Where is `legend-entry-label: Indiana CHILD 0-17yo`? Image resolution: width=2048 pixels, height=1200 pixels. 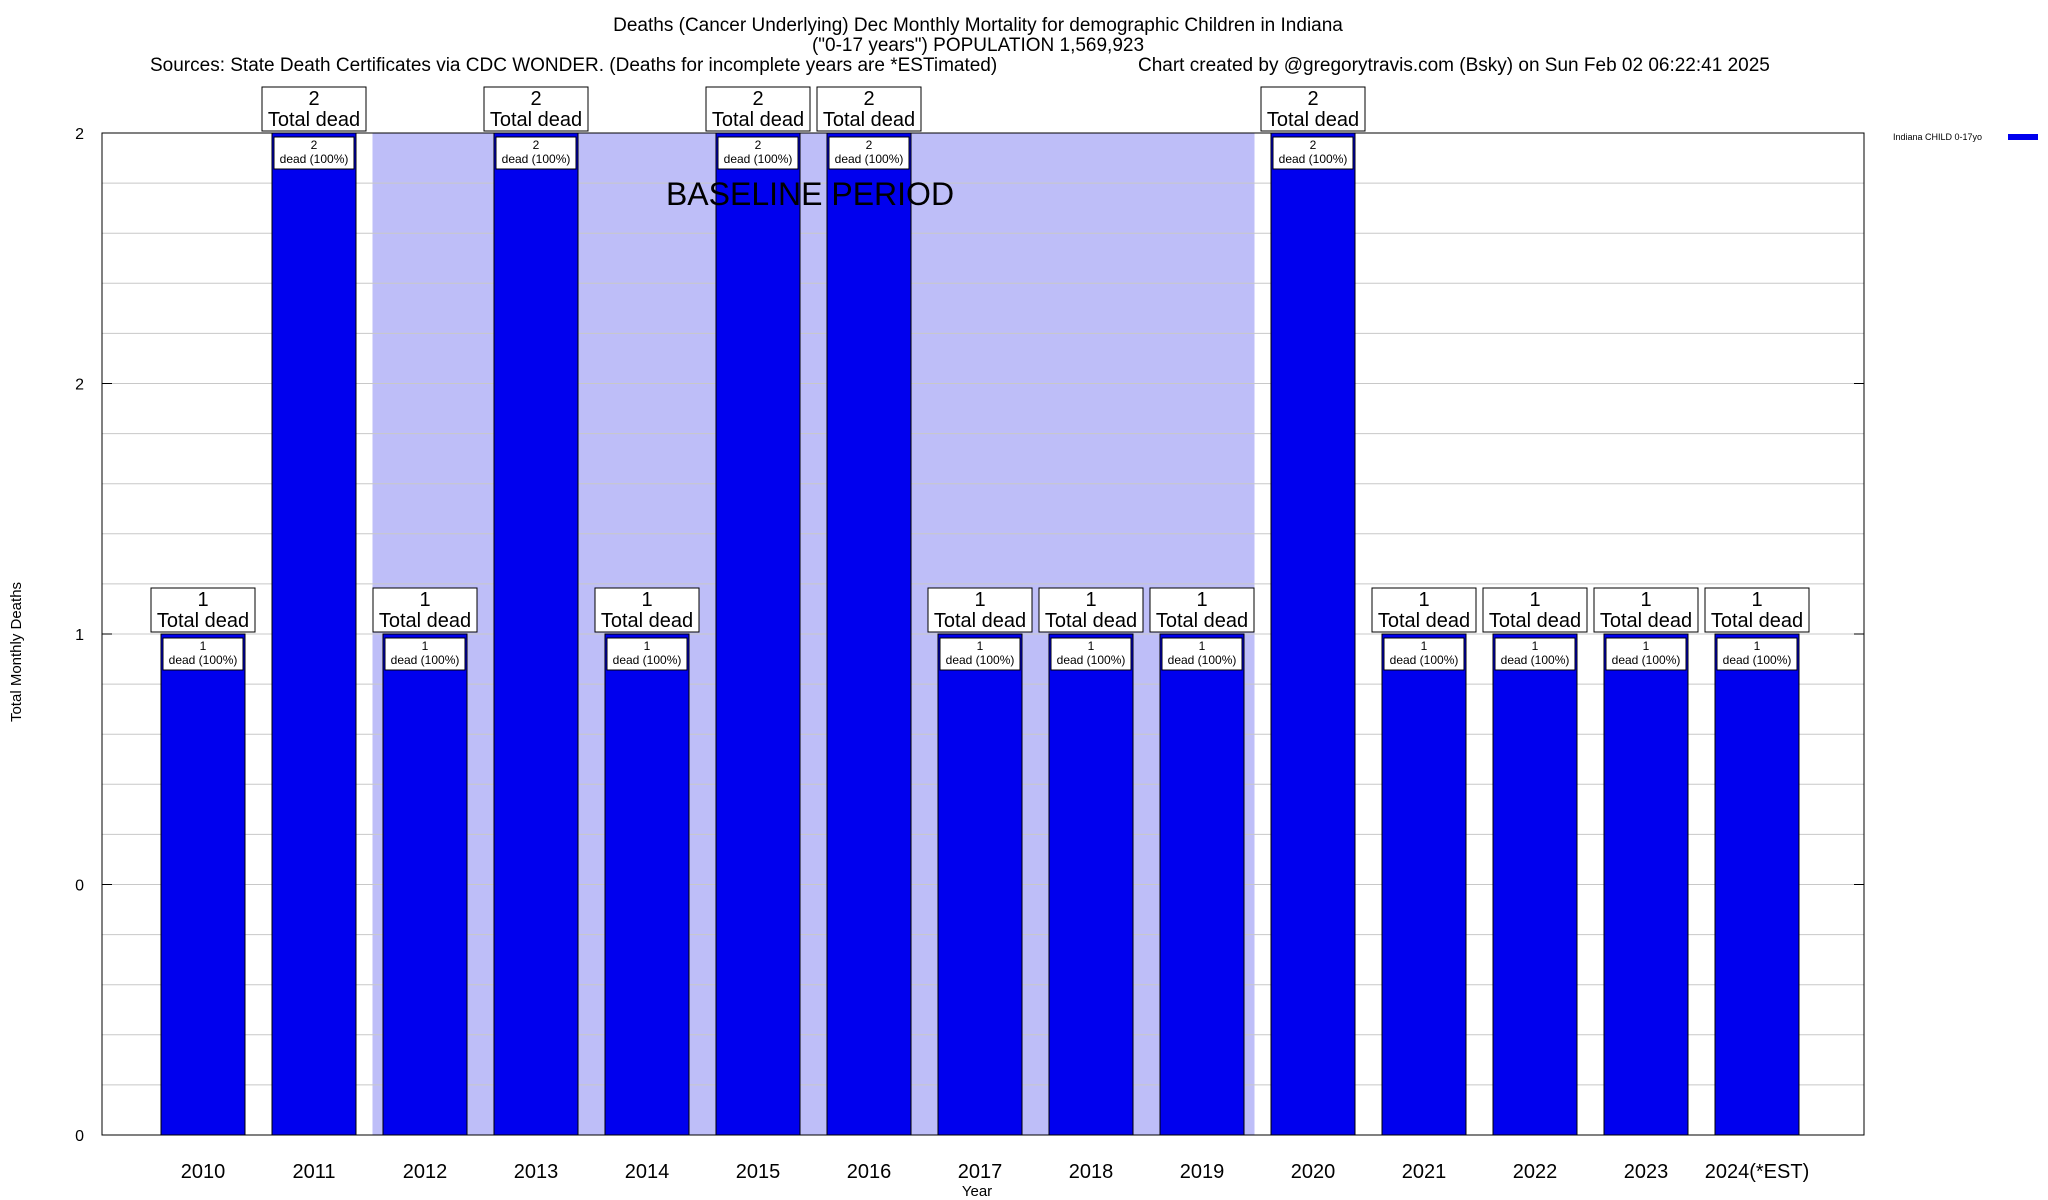 legend-entry-label: Indiana CHILD 0-17yo is located at coordinates (1937, 137).